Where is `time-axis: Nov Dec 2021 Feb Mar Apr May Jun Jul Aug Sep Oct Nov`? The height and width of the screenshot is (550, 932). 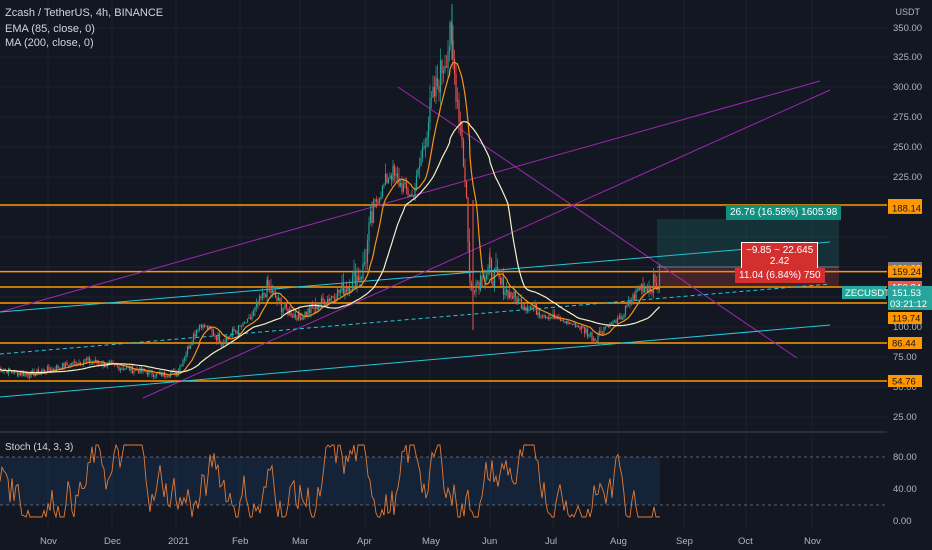 time-axis: Nov Dec 2021 Feb Mar Apr May Jun Jul Aug Sep Oct Nov is located at coordinates (430, 541).